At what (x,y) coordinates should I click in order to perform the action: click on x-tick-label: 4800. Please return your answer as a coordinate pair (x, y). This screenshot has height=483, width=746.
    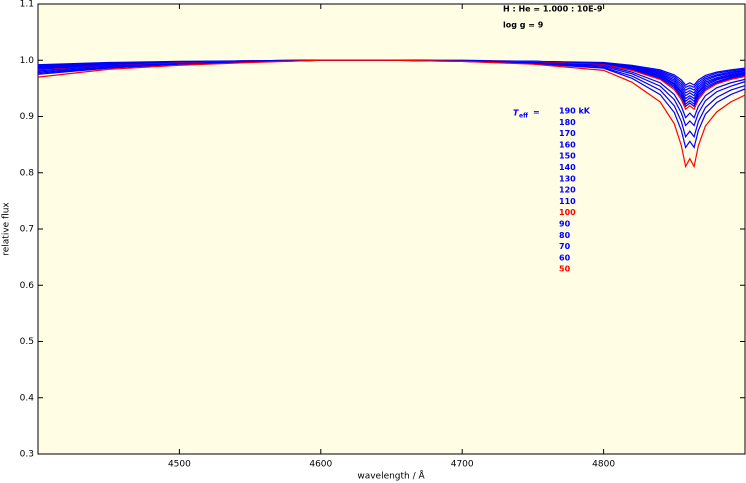
    Looking at the image, I should click on (603, 465).